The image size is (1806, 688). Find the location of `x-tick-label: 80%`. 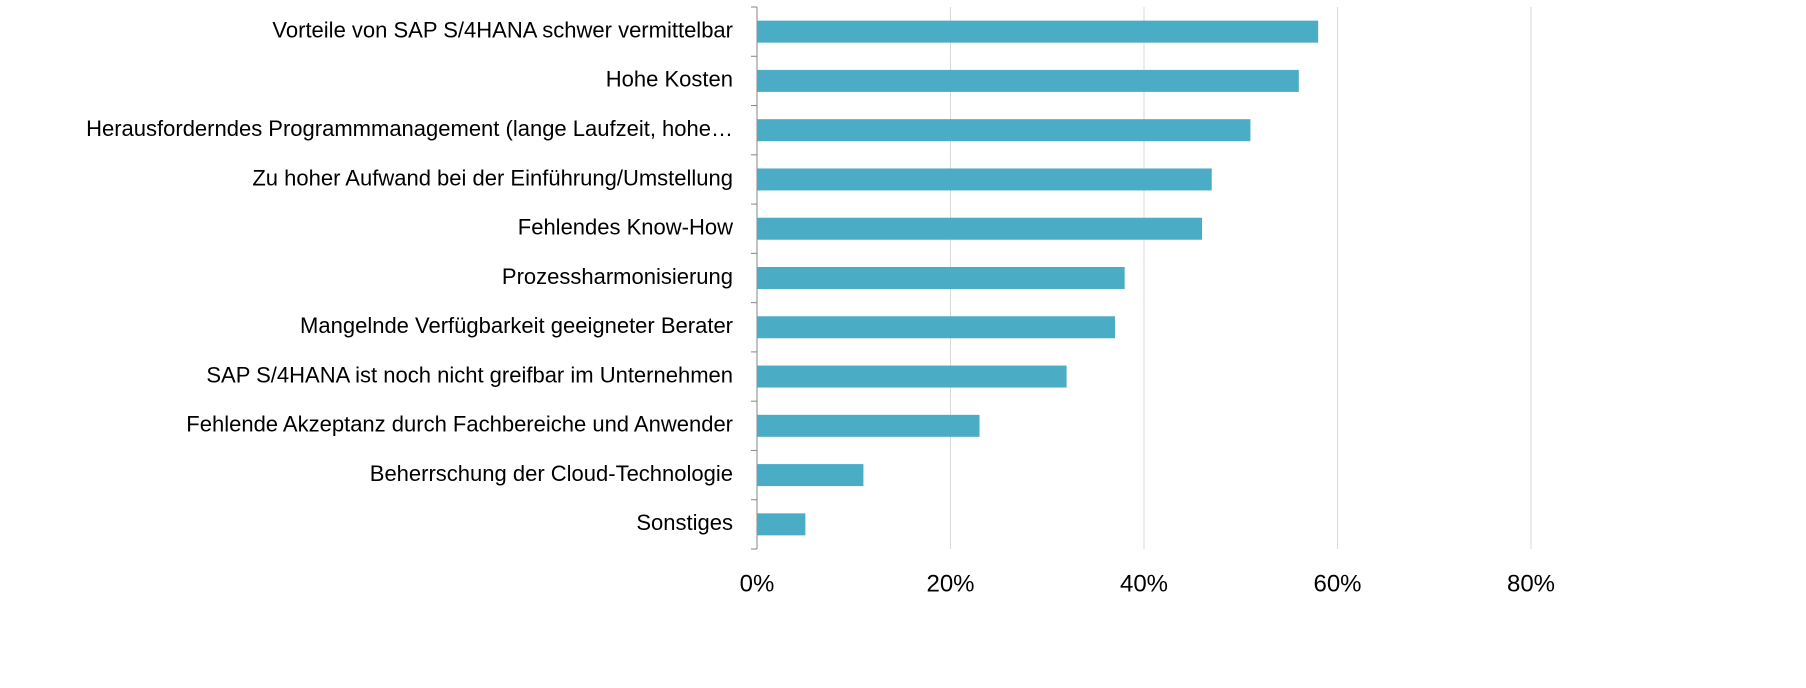

x-tick-label: 80% is located at coordinates (1531, 583).